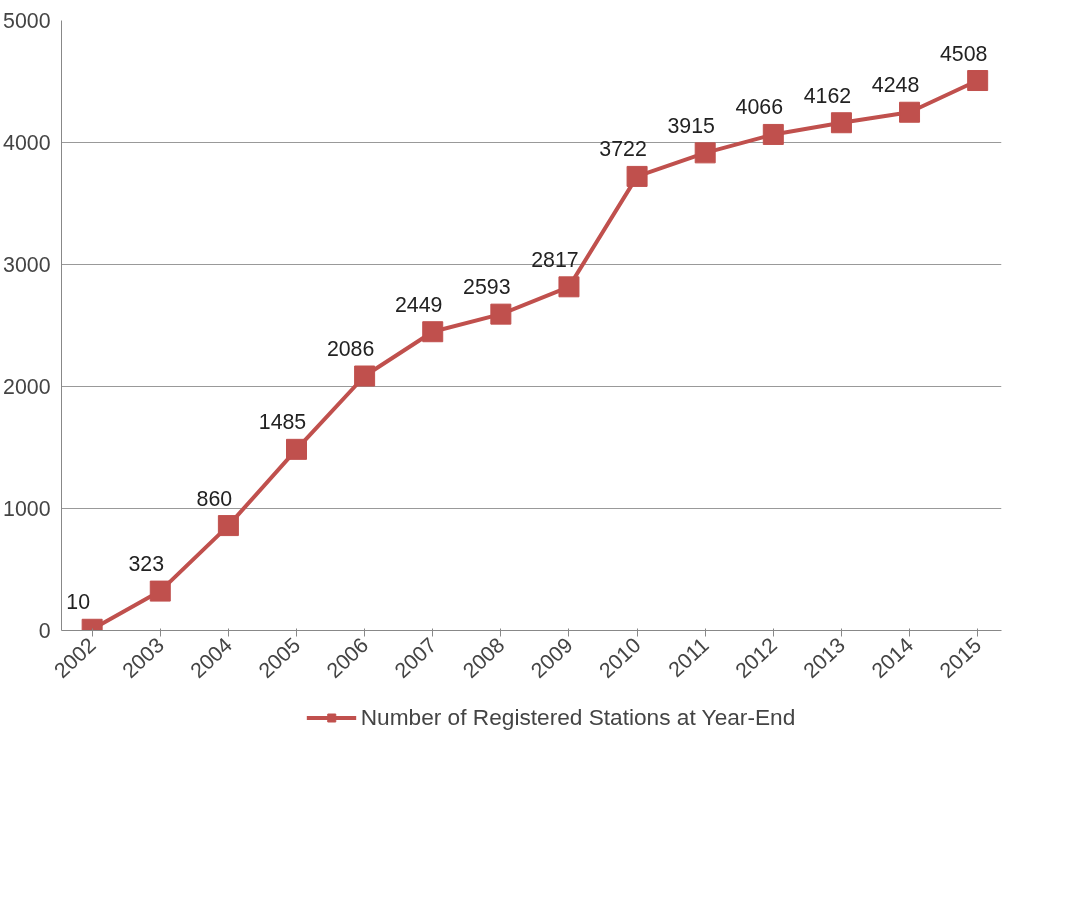  What do you see at coordinates (691, 125) in the screenshot?
I see `data-label: 3915` at bounding box center [691, 125].